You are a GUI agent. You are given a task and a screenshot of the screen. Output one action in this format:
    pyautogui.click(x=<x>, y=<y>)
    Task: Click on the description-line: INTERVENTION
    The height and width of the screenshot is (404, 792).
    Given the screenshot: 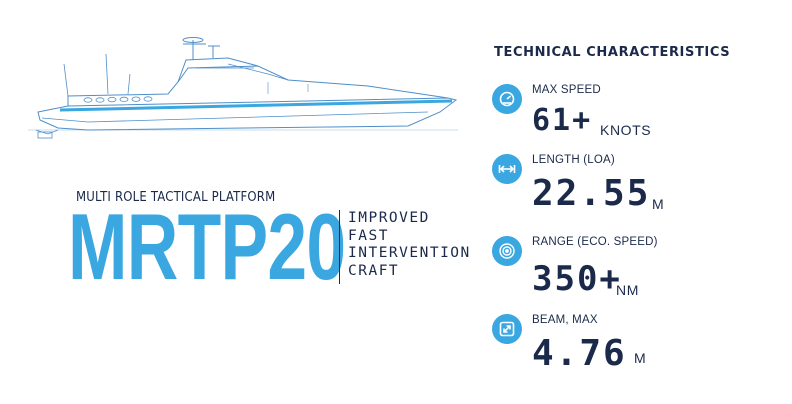 What is the action you would take?
    pyautogui.click(x=409, y=253)
    